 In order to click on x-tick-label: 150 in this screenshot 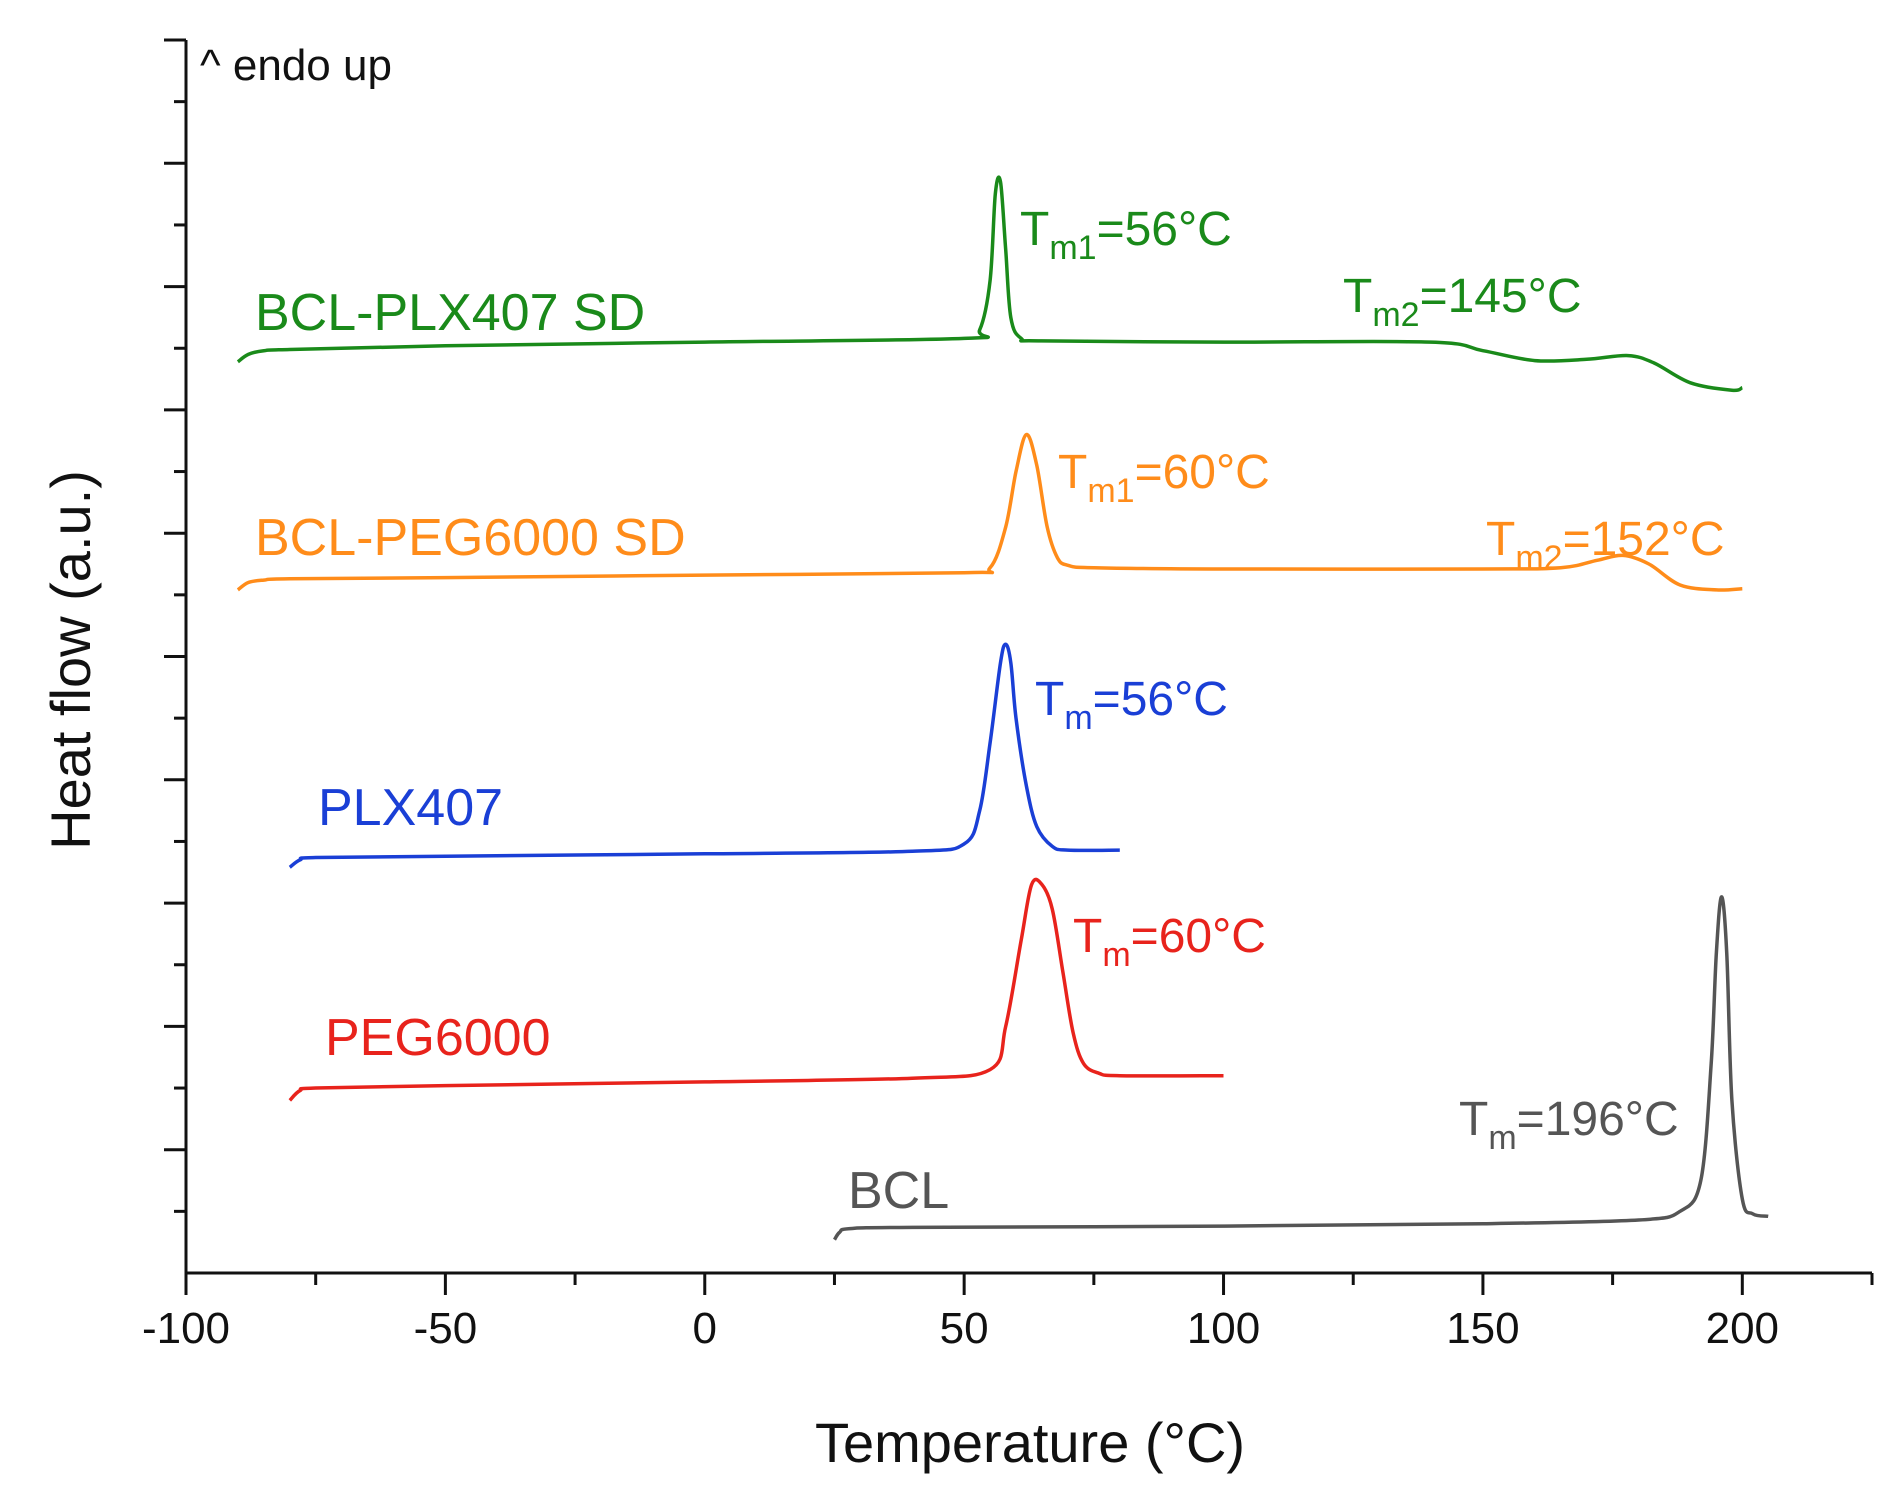, I will do `click(1482, 1328)`.